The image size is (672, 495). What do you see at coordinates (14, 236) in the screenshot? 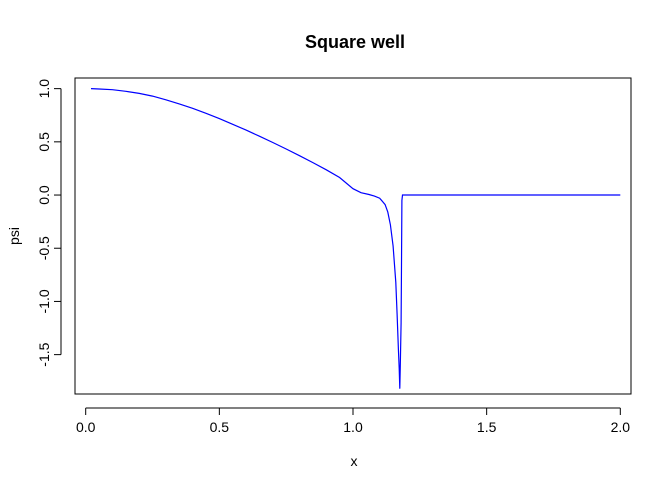
I see `y-axis-label: psi` at bounding box center [14, 236].